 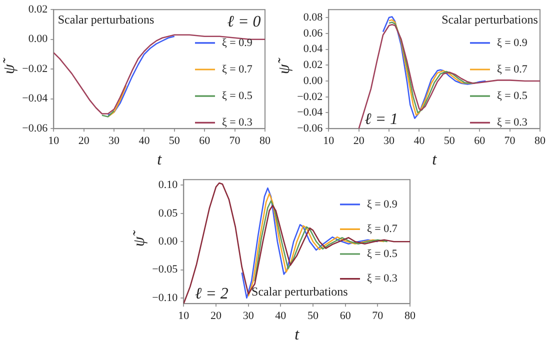 What do you see at coordinates (313, 49) in the screenshot?
I see `y-tick-label: 0.04` at bounding box center [313, 49].